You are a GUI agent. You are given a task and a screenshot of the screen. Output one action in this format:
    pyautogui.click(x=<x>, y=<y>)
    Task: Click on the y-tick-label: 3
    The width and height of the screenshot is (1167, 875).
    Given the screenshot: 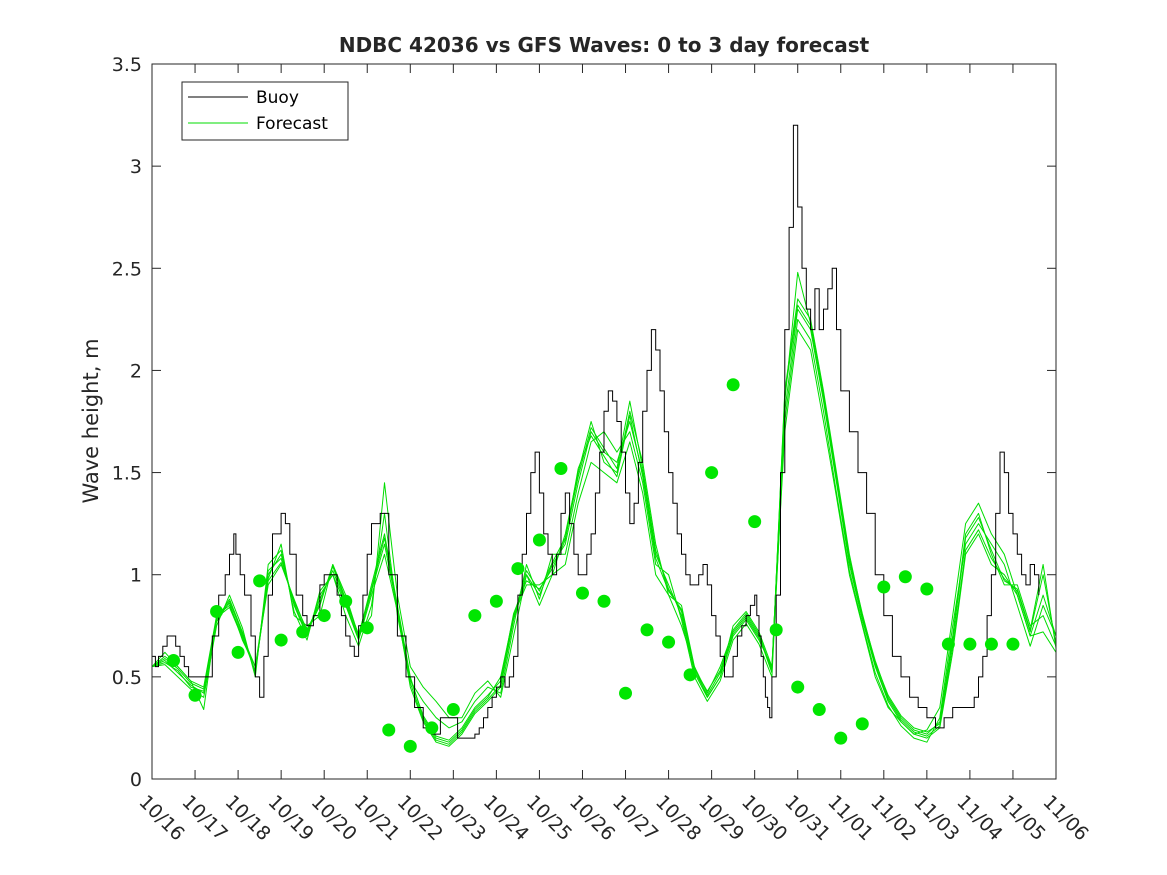 What is the action you would take?
    pyautogui.click(x=136, y=167)
    